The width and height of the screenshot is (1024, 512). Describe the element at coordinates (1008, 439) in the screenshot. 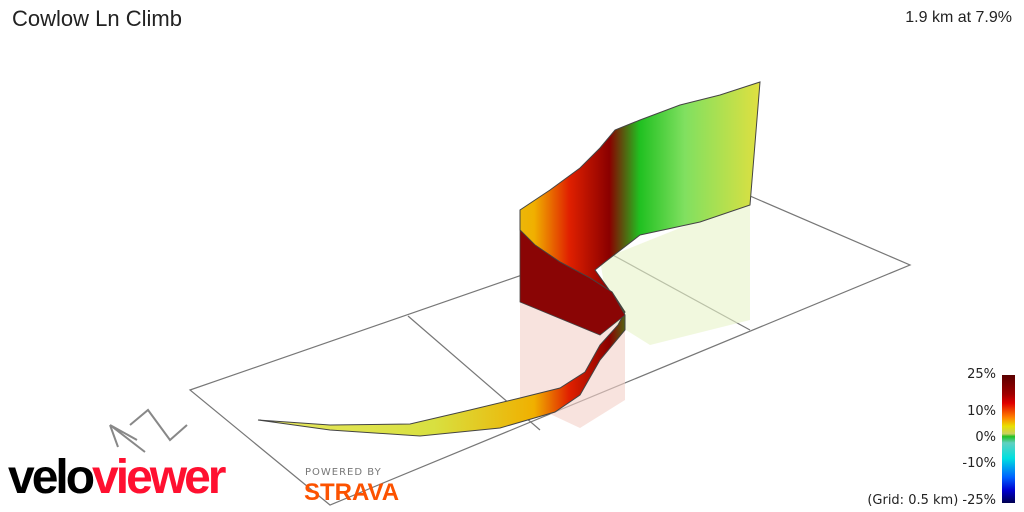

I see `grade-color-scale` at that location.